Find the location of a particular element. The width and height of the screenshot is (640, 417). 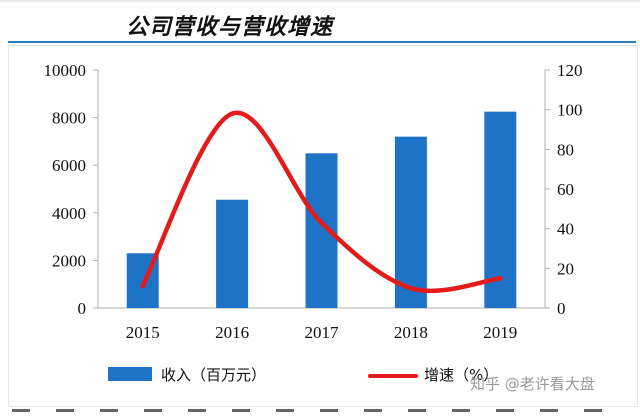

x-axis-tick-label-2015: 2015 is located at coordinates (143, 332).